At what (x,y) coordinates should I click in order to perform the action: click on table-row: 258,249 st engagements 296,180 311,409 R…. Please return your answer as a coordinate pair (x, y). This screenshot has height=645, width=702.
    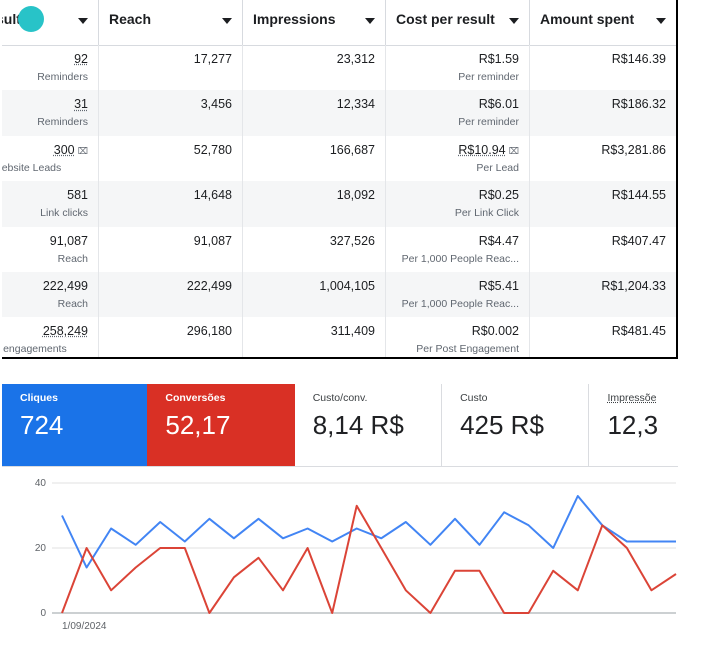
    Looking at the image, I should click on (339, 337).